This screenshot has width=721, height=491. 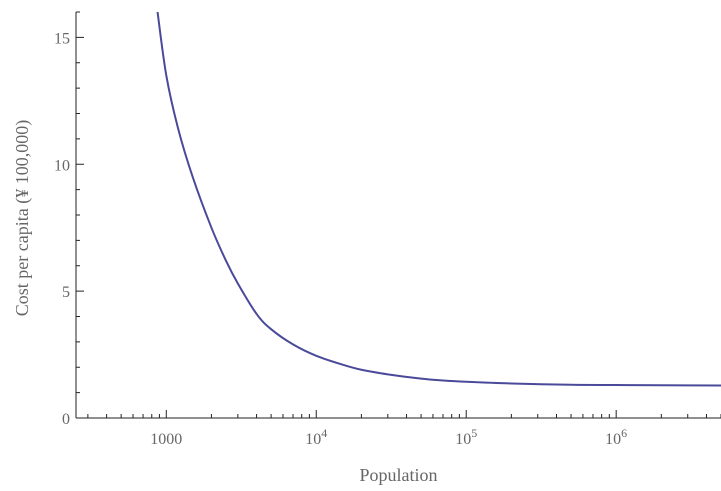 What do you see at coordinates (62, 38) in the screenshot?
I see `y-tick-label: 15` at bounding box center [62, 38].